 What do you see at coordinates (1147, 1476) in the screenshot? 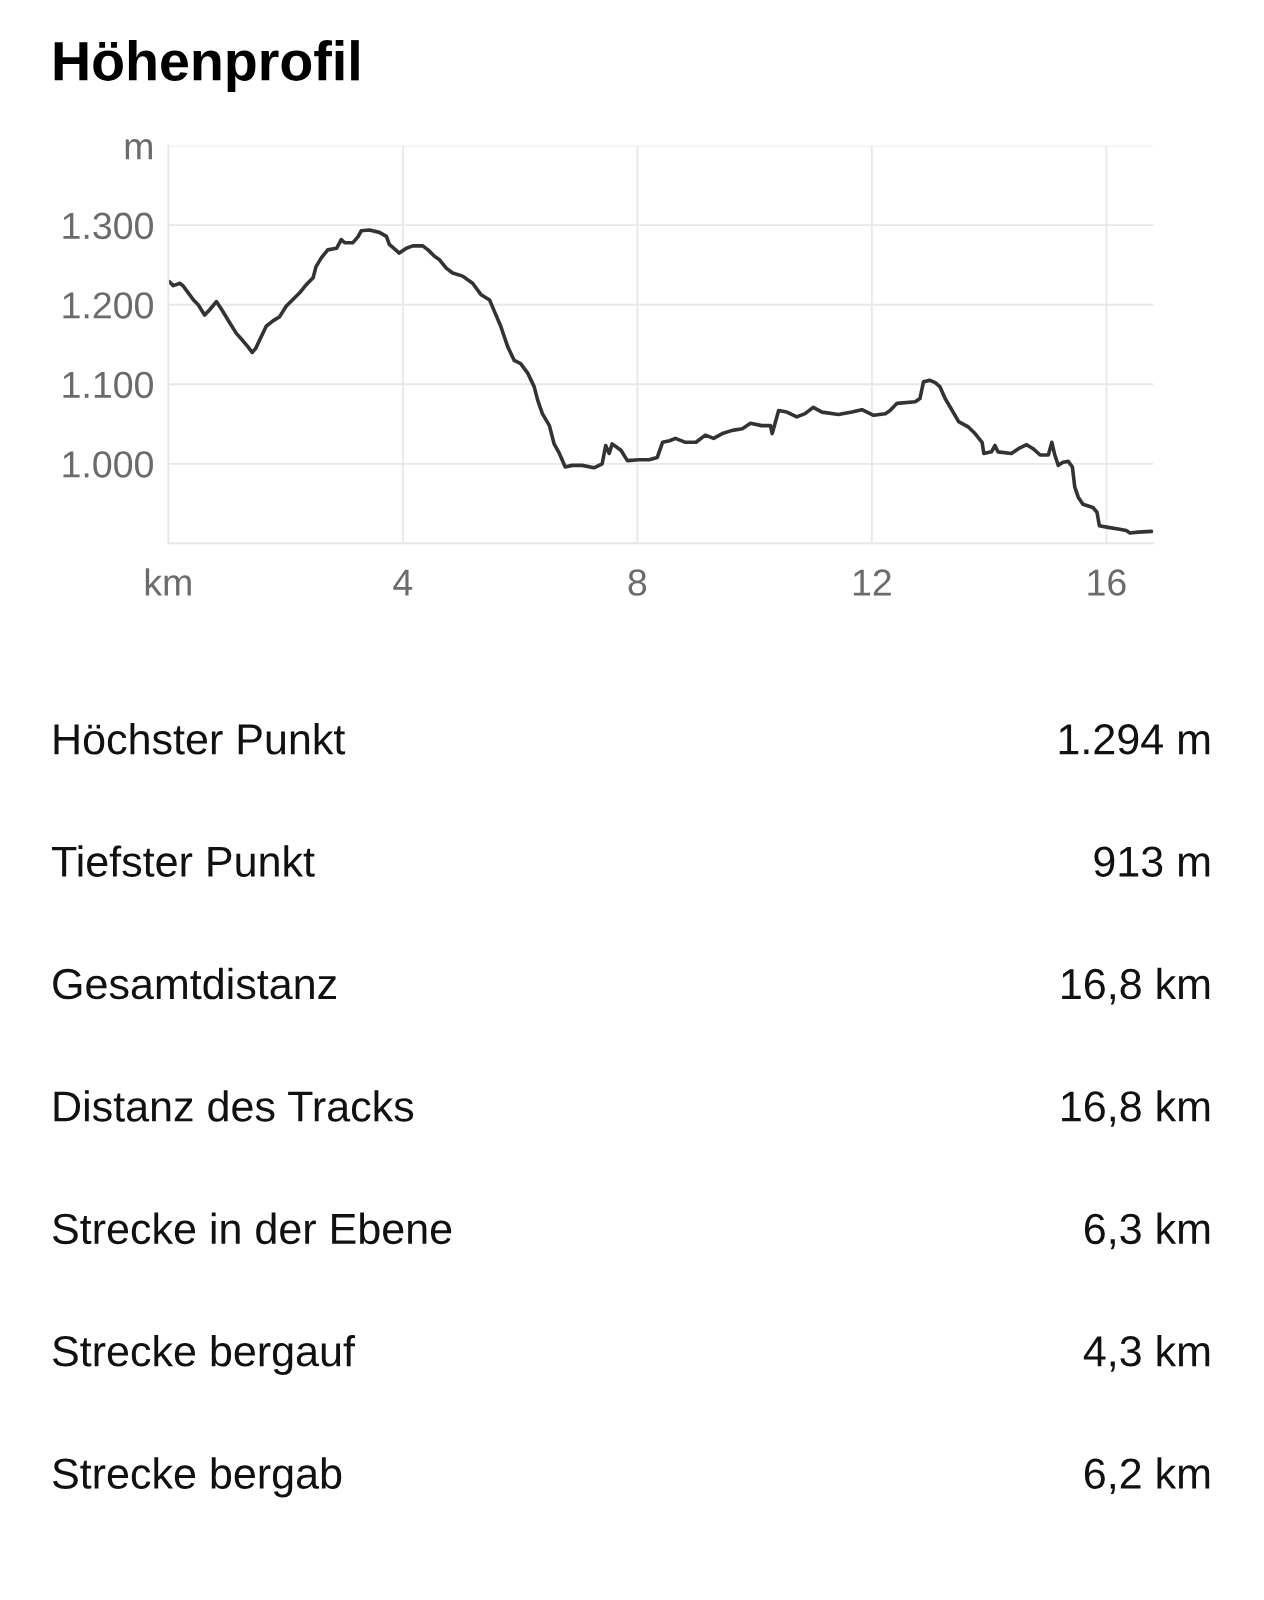
I see `text: 6,2 km` at bounding box center [1147, 1476].